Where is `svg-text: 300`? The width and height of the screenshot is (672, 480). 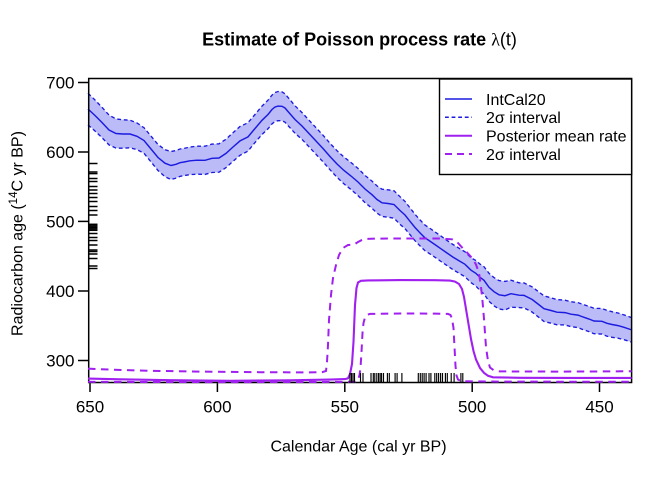
svg-text: 300 is located at coordinates (60, 361).